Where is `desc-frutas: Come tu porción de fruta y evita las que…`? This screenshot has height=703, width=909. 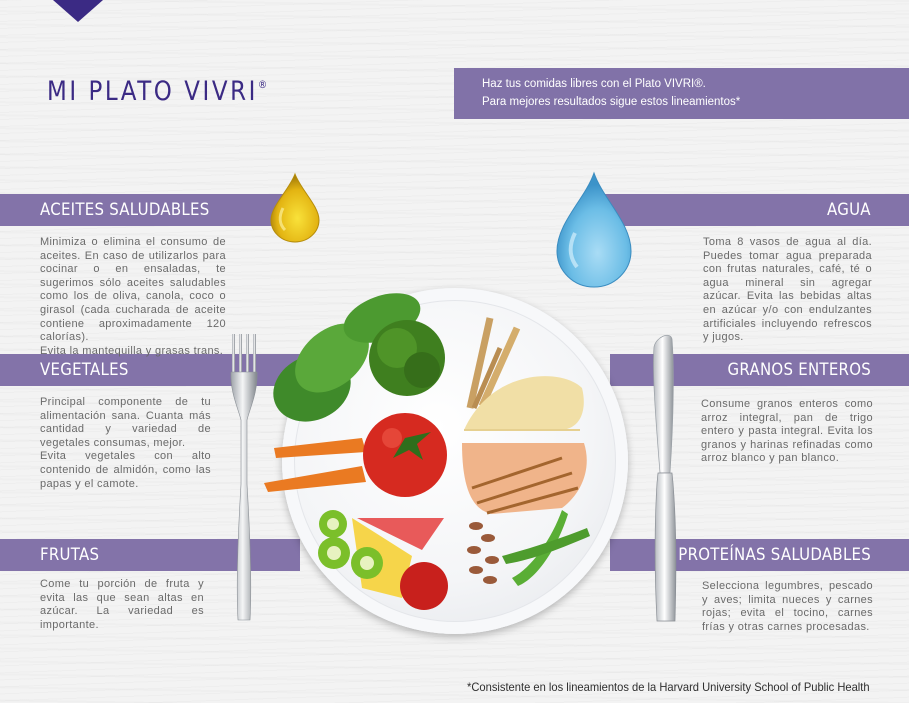
desc-frutas: Come tu porción de fruta y evita las que… is located at coordinates (122, 605).